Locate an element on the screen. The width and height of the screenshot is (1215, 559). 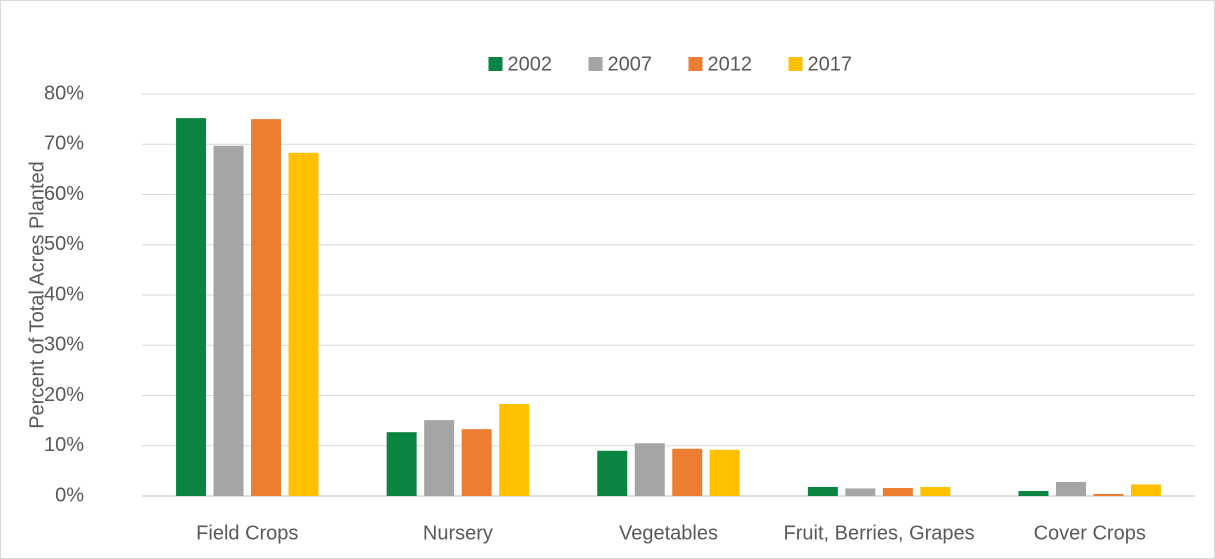
y-tick-label: 10% is located at coordinates (64, 445).